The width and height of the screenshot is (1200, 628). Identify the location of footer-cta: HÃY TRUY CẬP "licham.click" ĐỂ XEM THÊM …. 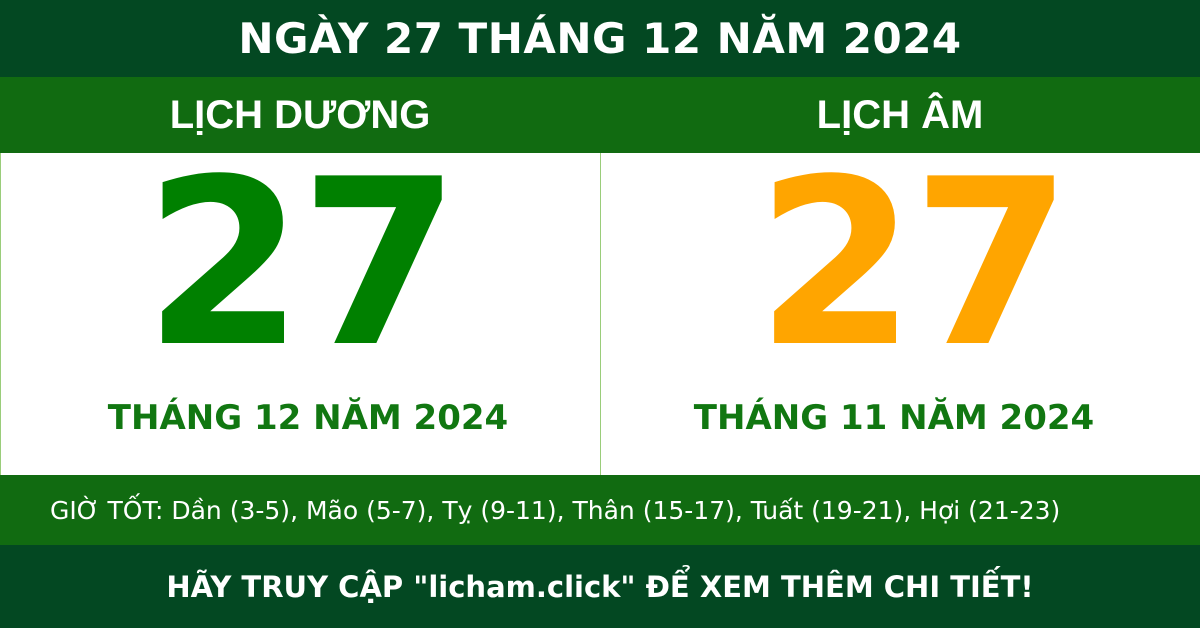
(600, 586).